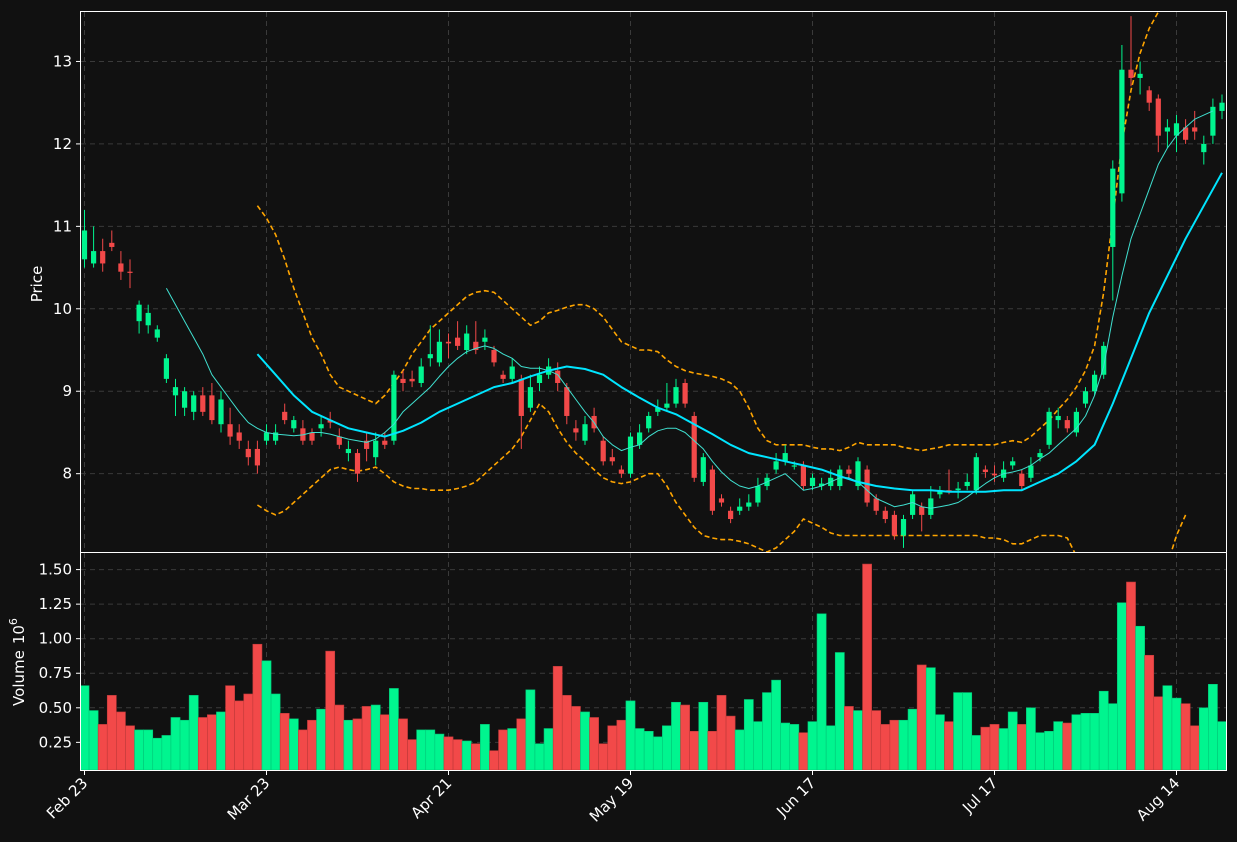  I want to click on volume-axis-exponent-base: 10, so click(19, 634).